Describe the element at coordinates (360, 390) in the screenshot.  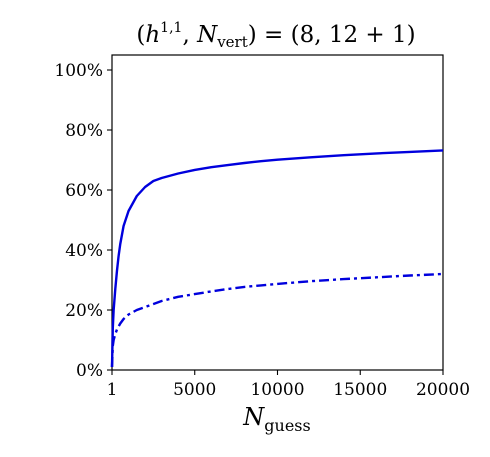
I see `x-tick-label: 15000` at that location.